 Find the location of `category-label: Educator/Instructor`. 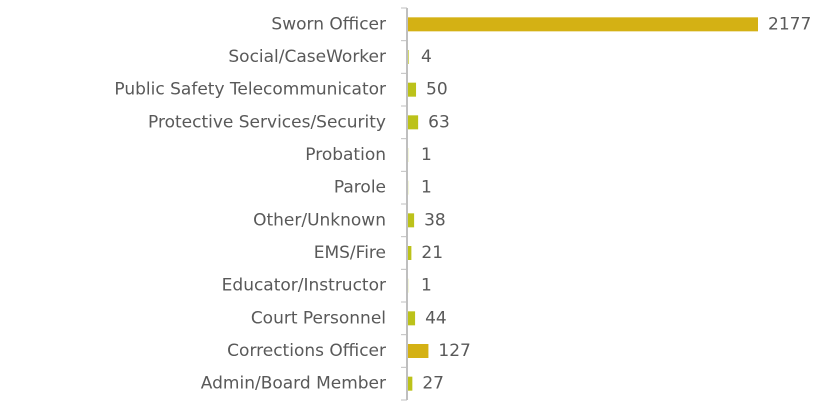

category-label: Educator/Instructor is located at coordinates (304, 286).